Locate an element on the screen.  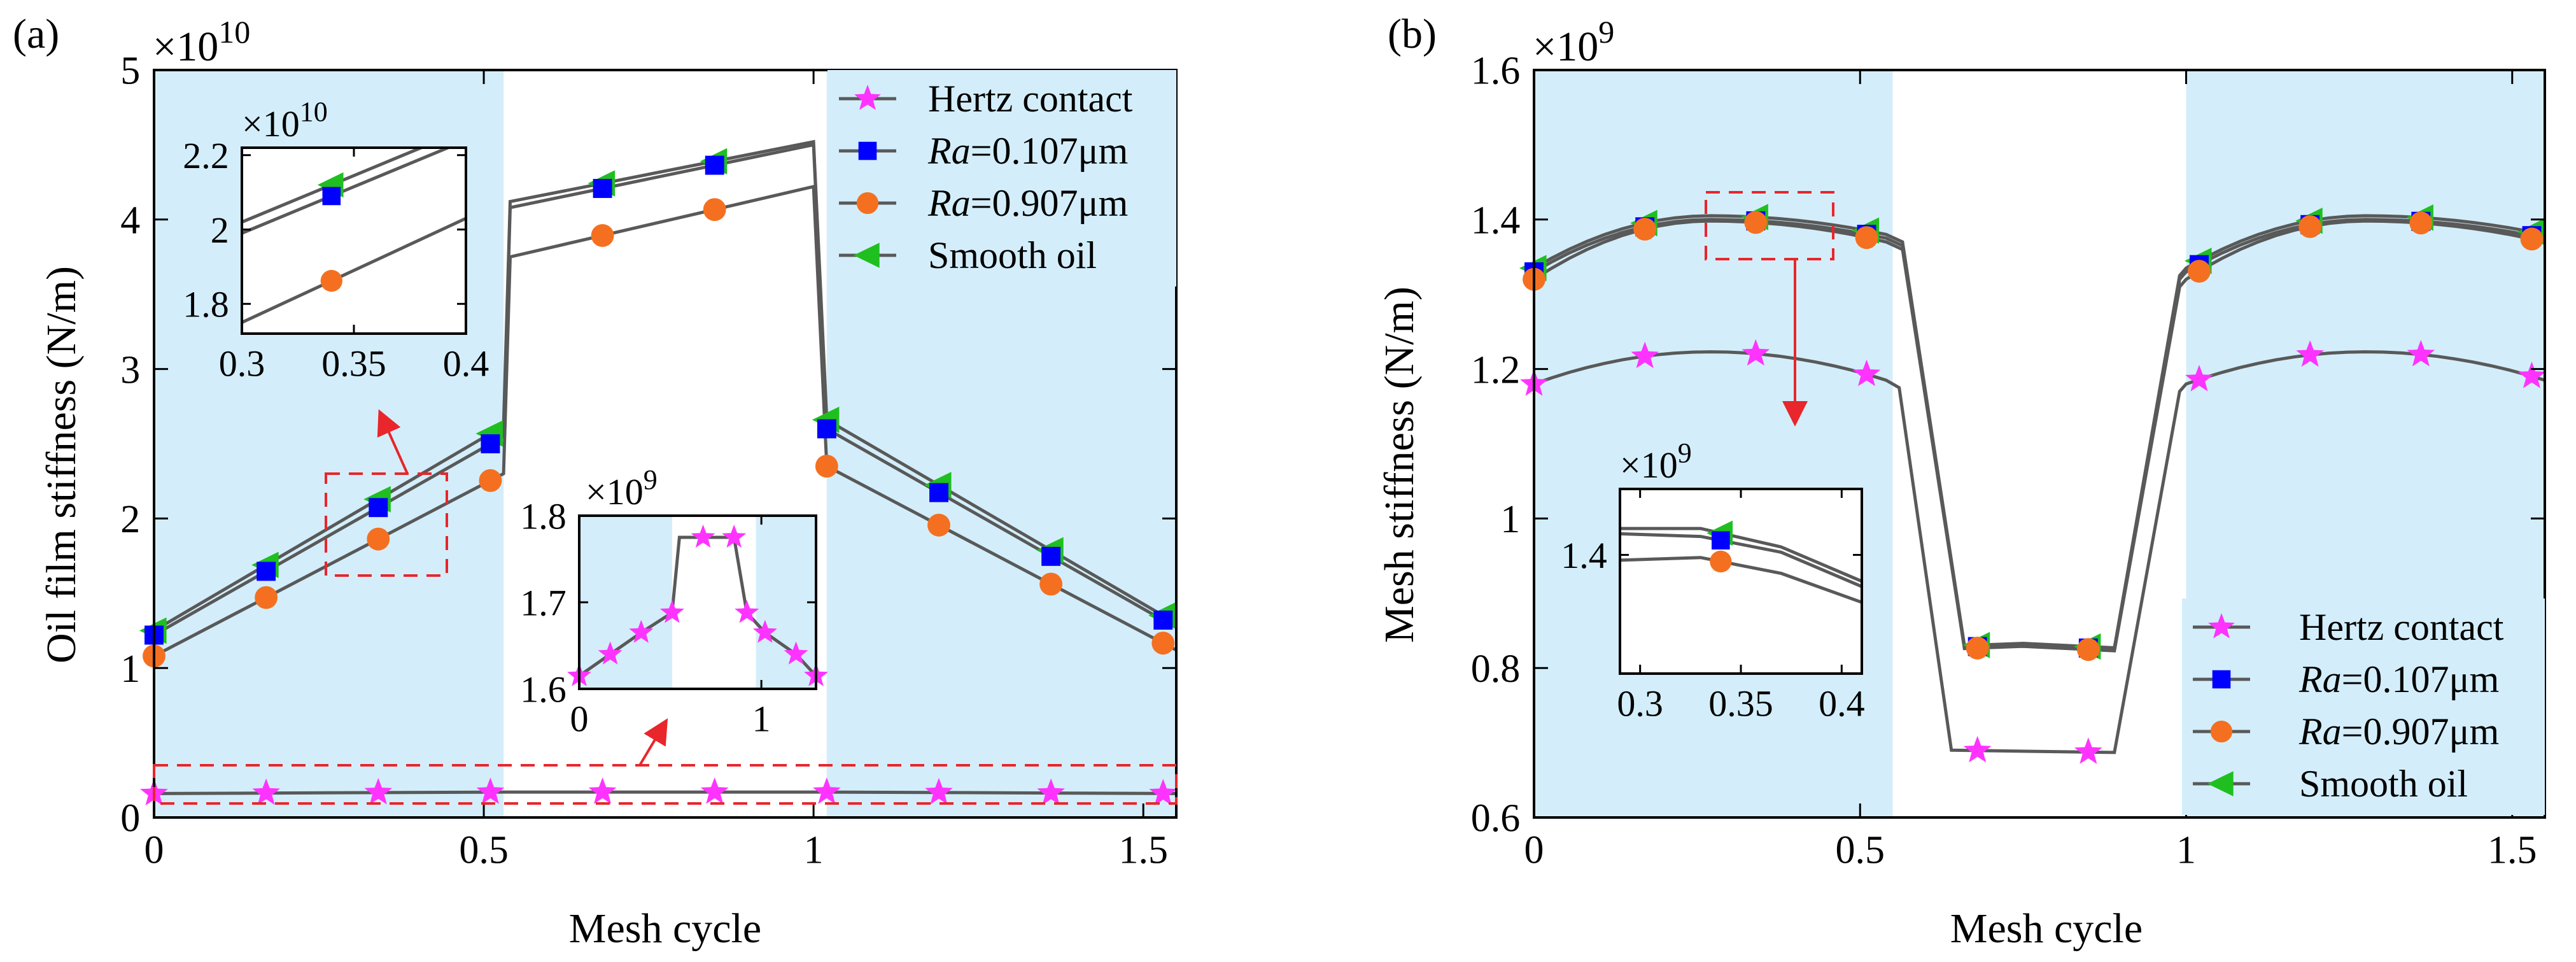
inset-a-upper-line-ra907 is located at coordinates (354, 270).